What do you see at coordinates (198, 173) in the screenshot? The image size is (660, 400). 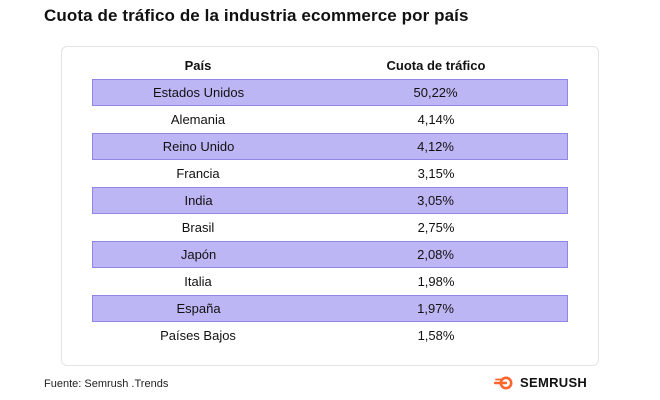 I see `country-cell: Francia` at bounding box center [198, 173].